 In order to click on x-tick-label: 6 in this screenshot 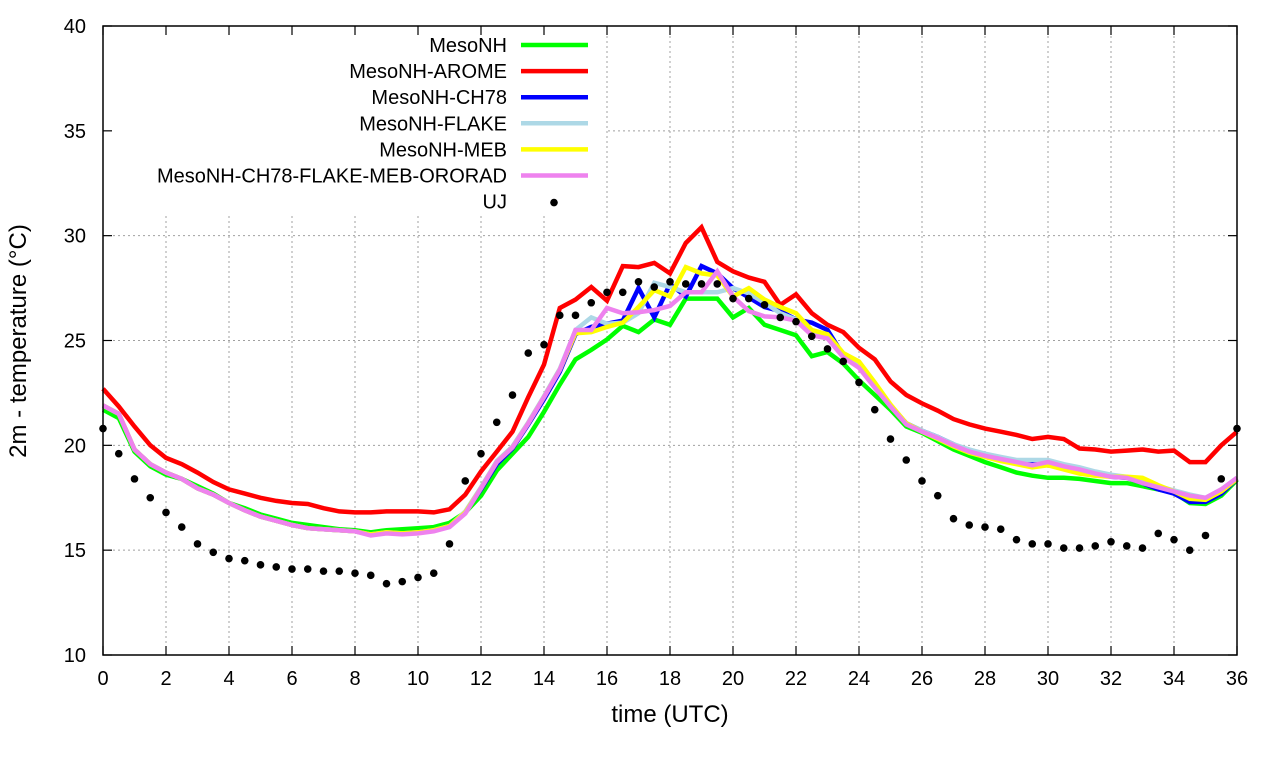, I will do `click(291, 679)`.